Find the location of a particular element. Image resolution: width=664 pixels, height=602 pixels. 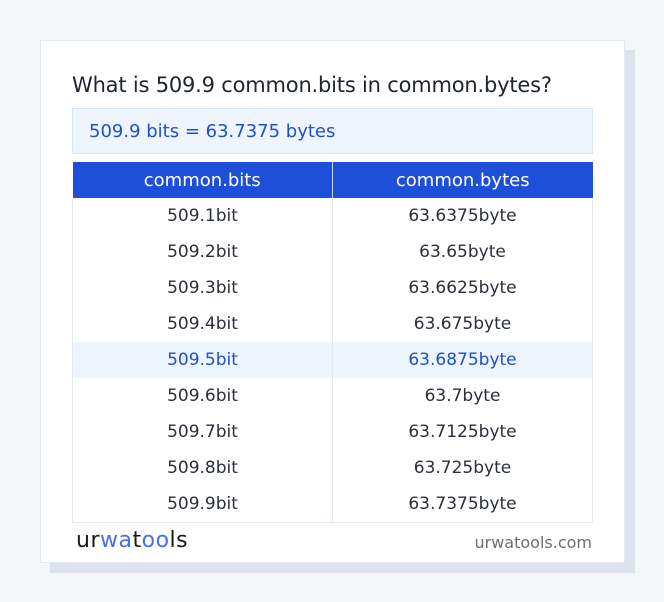

bits-cell: 509.3bit is located at coordinates (202, 288).